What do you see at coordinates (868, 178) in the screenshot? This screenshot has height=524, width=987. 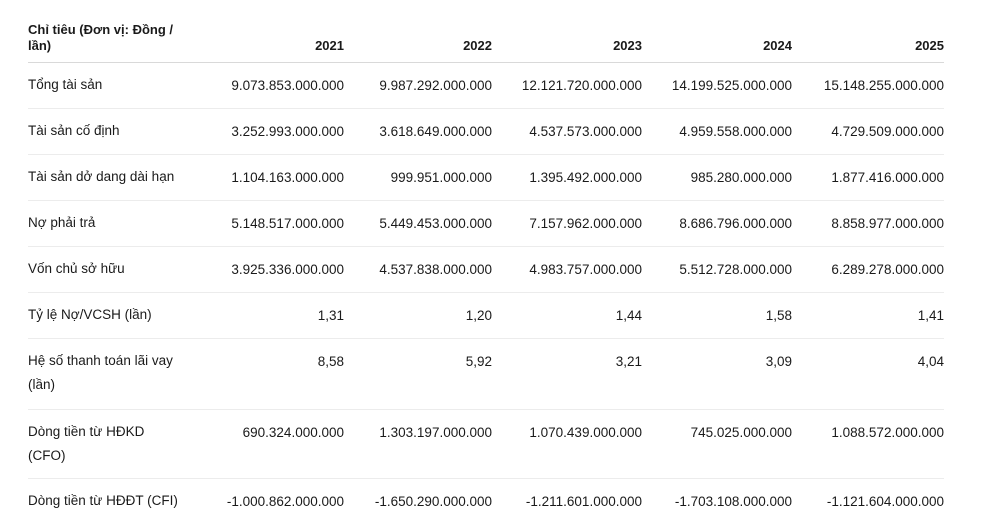 I see `table-cell: 1.877.416.000.000` at bounding box center [868, 178].